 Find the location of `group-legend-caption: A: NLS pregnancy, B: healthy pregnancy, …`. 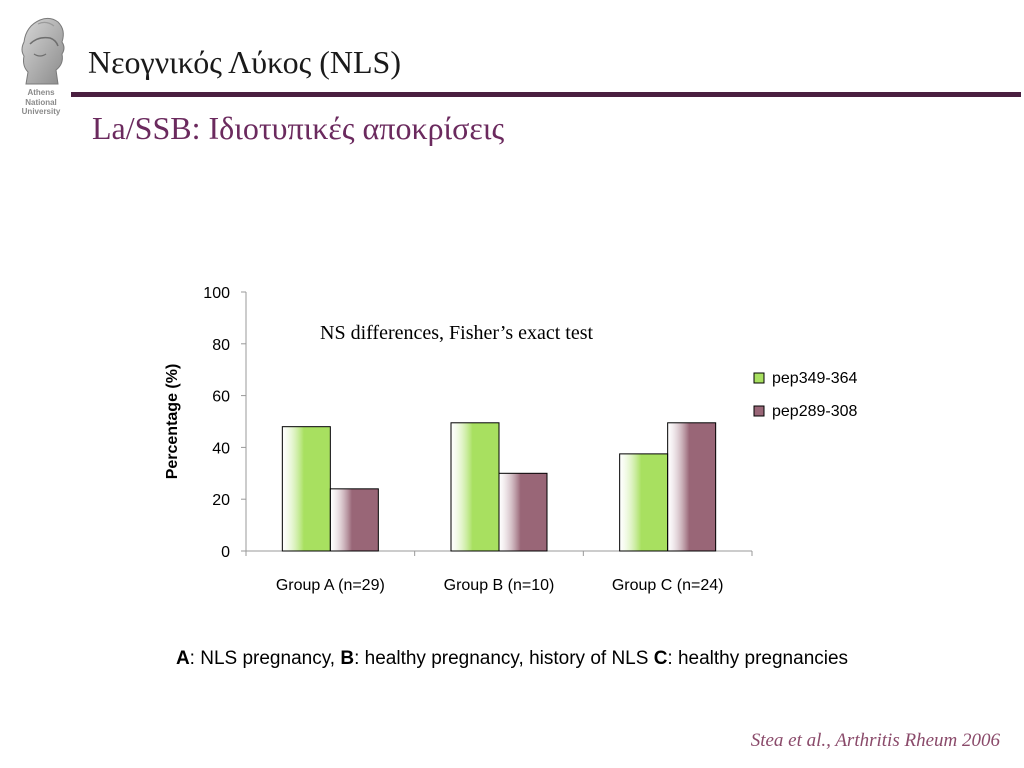

group-legend-caption: A: NLS pregnancy, B: healthy pregnancy, … is located at coordinates (512, 659).